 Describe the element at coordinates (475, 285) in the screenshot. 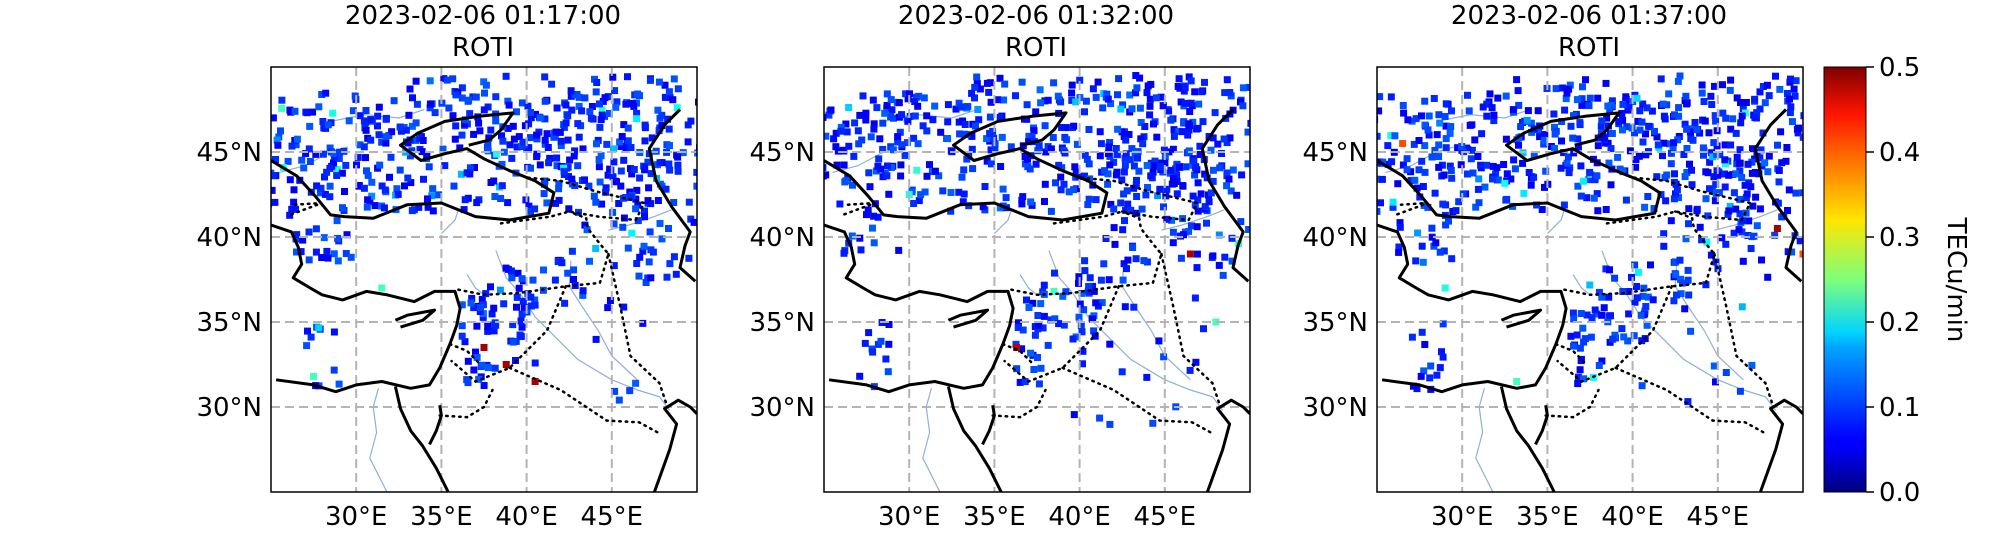

I see `river-line` at that location.